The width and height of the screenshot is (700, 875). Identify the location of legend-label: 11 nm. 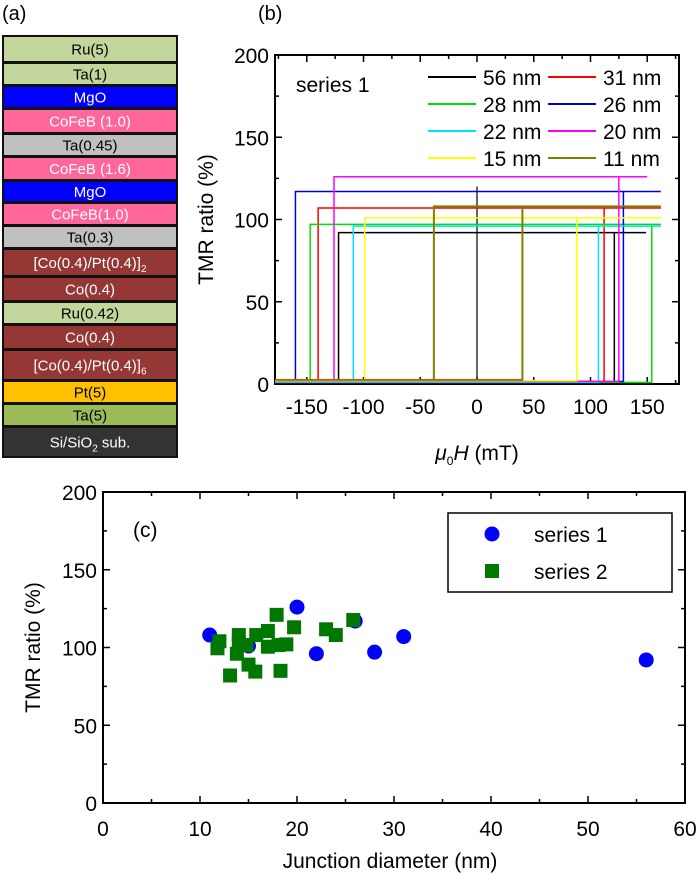
(631, 159).